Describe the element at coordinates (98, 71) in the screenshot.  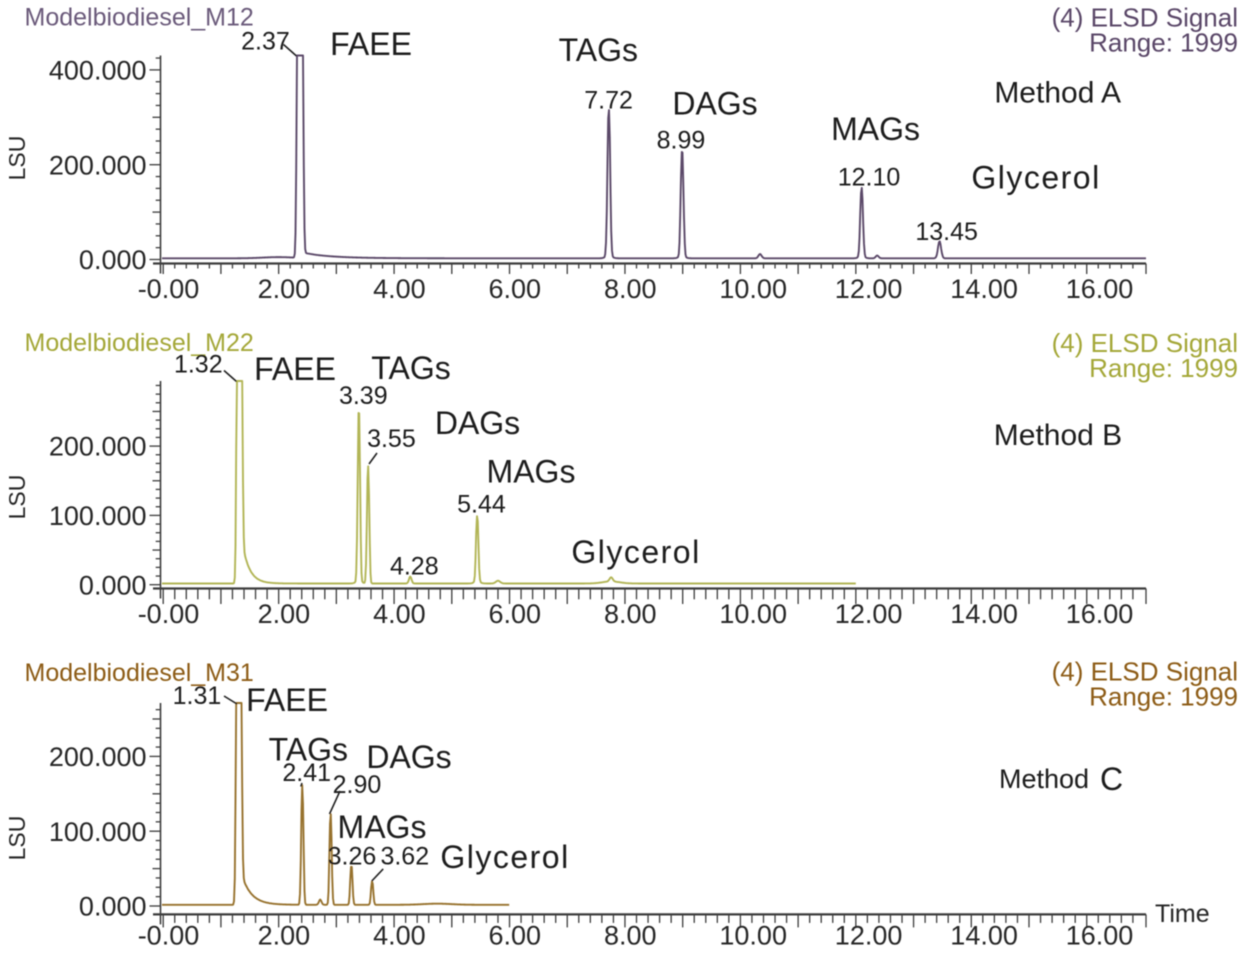
I see `svg-text: 400.000` at that location.